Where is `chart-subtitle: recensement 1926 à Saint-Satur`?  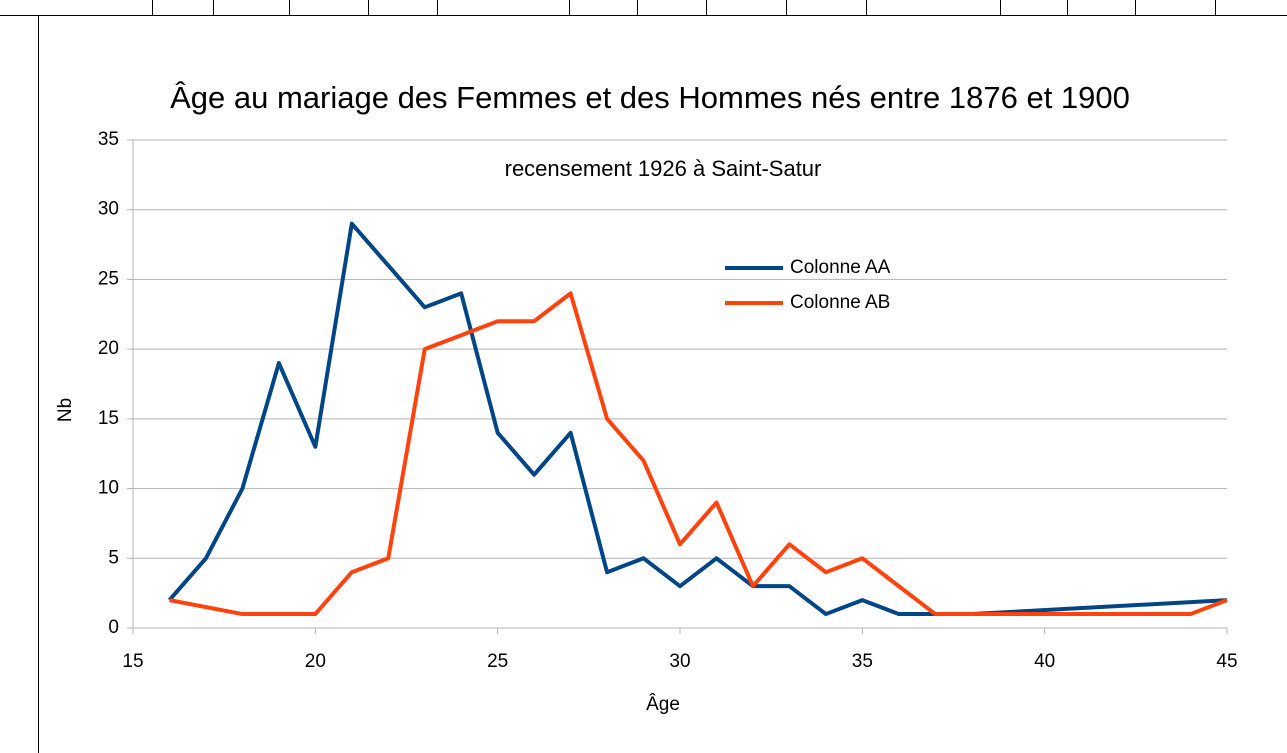 chart-subtitle: recensement 1926 à Saint-Satur is located at coordinates (663, 168).